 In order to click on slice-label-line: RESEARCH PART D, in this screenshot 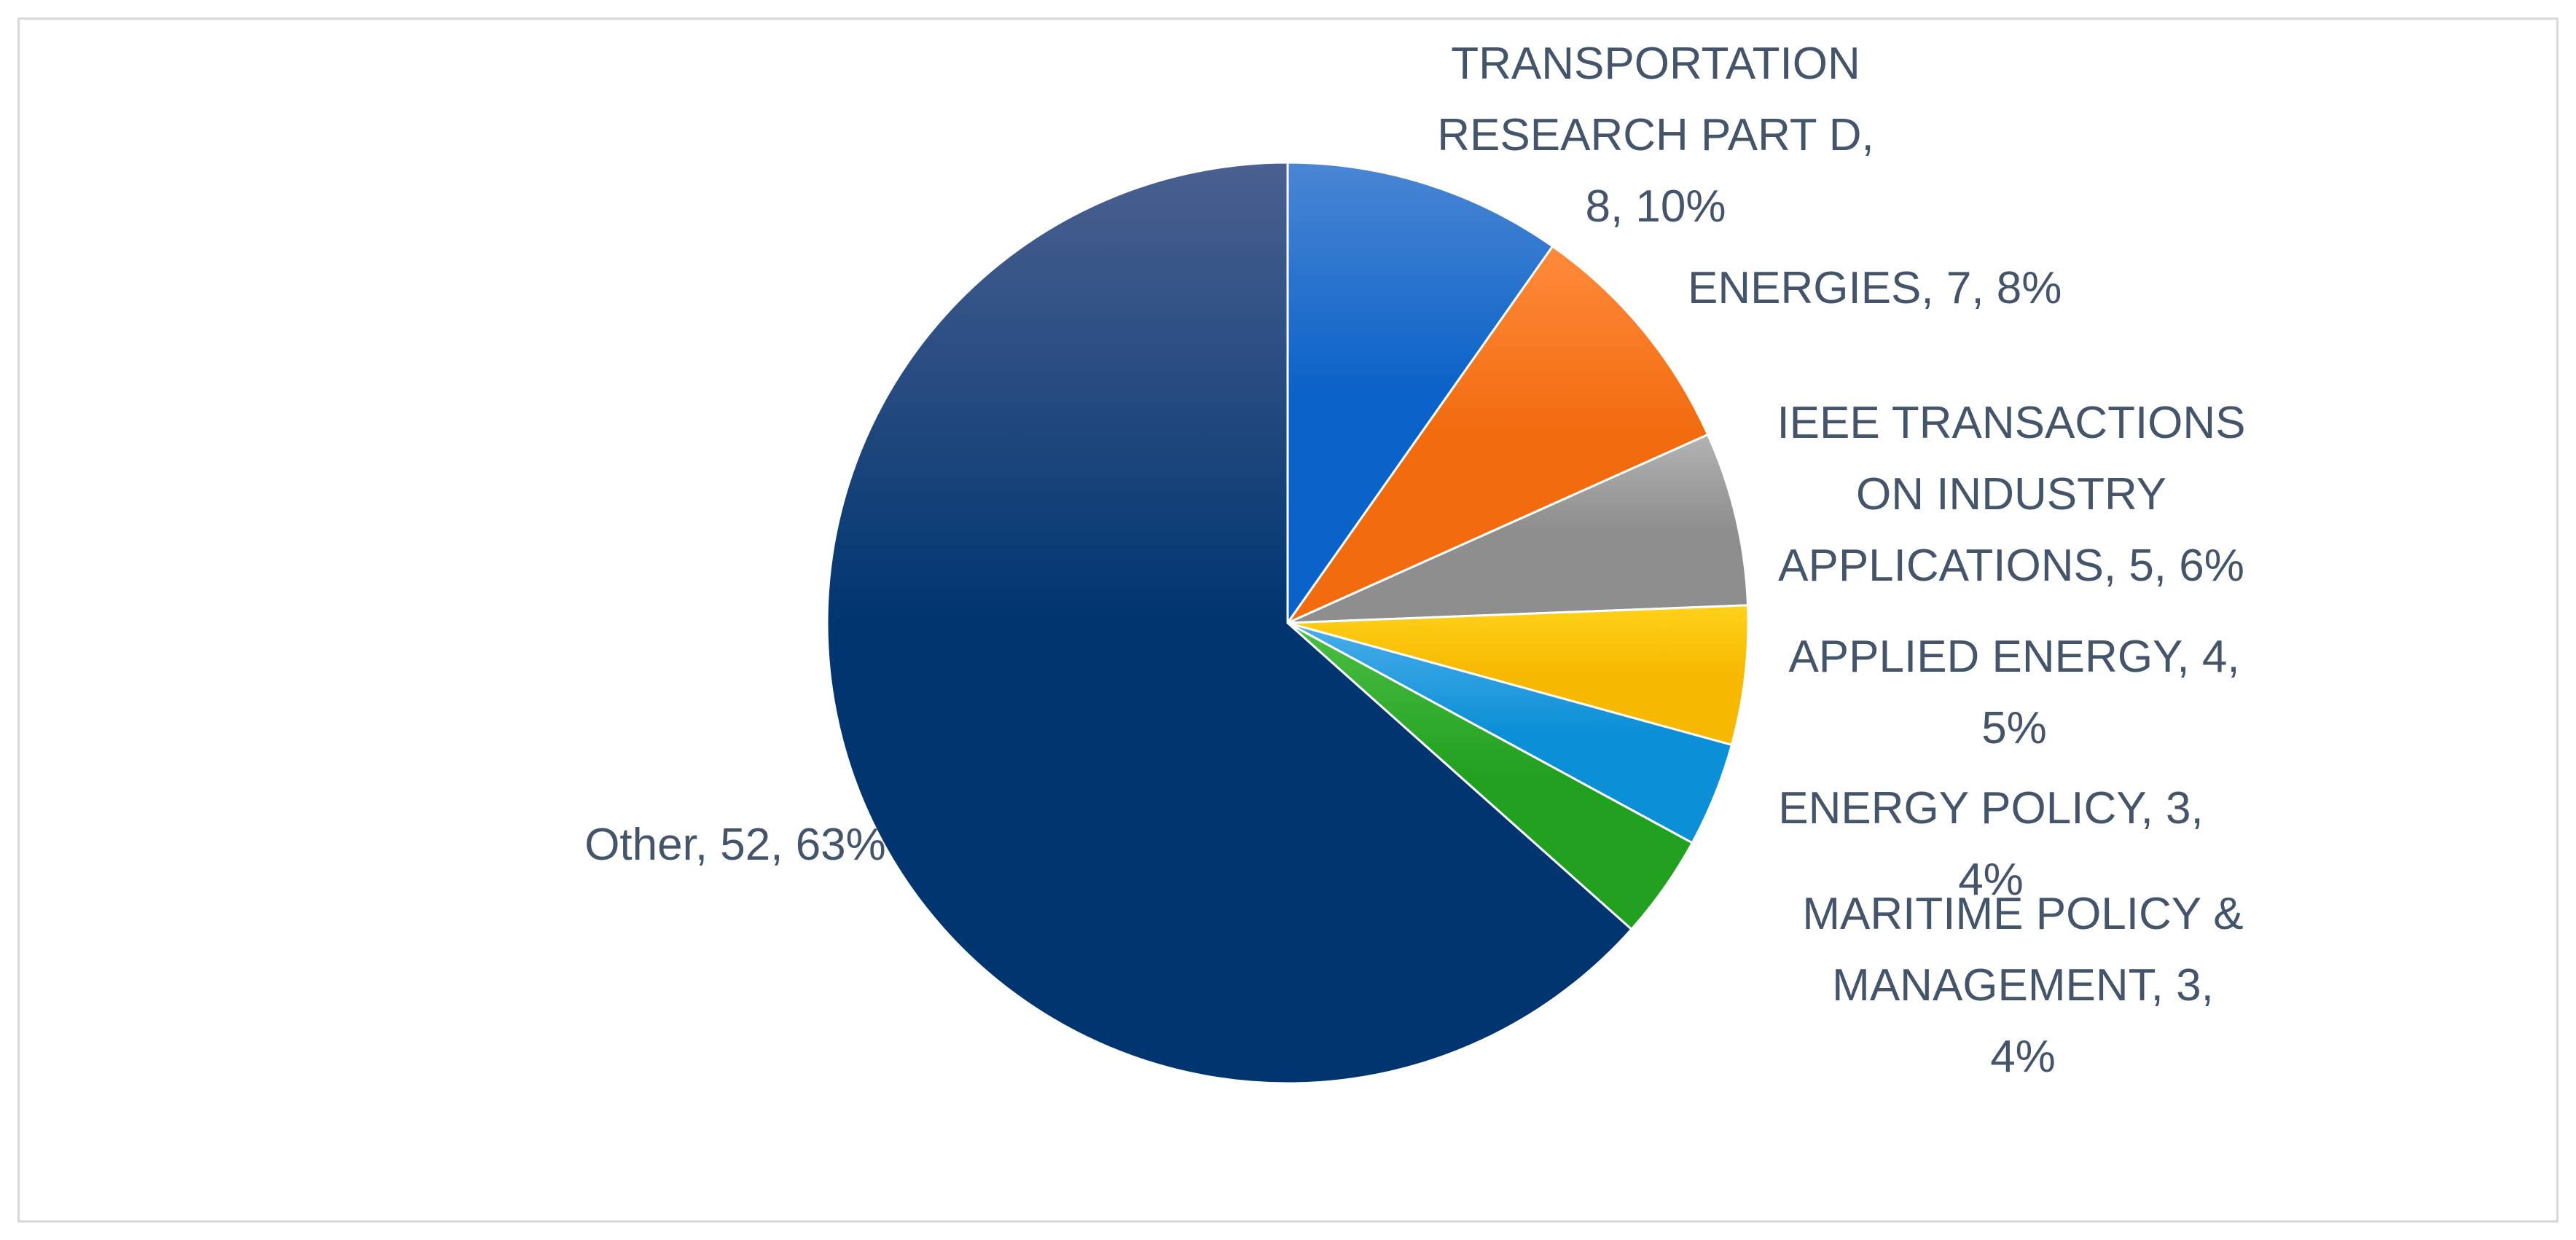, I will do `click(1655, 135)`.